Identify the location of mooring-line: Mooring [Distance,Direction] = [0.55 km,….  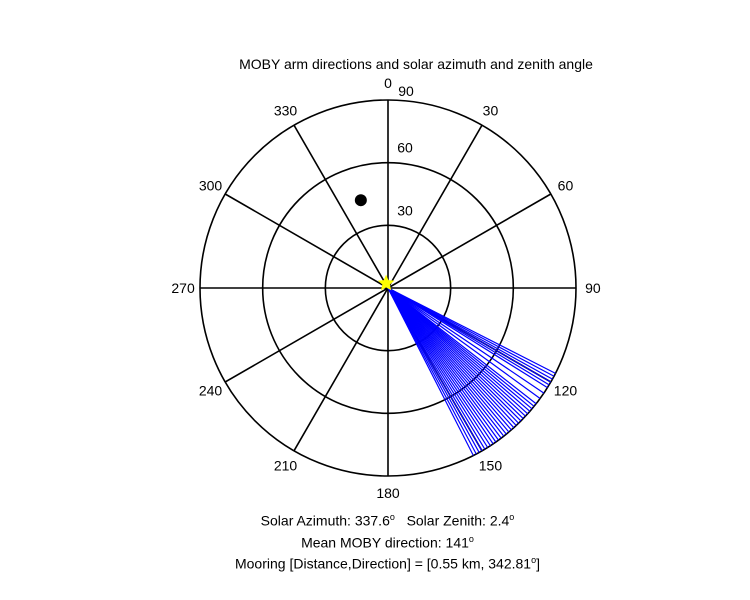
(375, 562).